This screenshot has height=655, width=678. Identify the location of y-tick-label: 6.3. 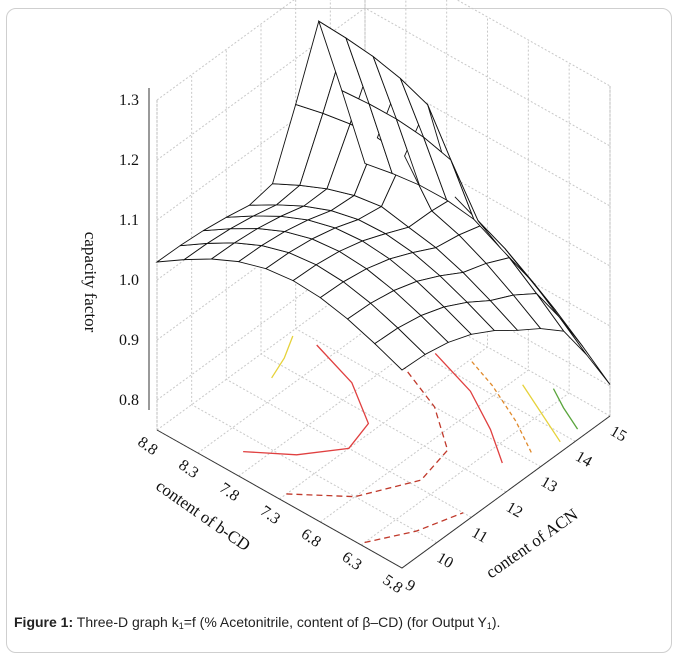
(352, 561).